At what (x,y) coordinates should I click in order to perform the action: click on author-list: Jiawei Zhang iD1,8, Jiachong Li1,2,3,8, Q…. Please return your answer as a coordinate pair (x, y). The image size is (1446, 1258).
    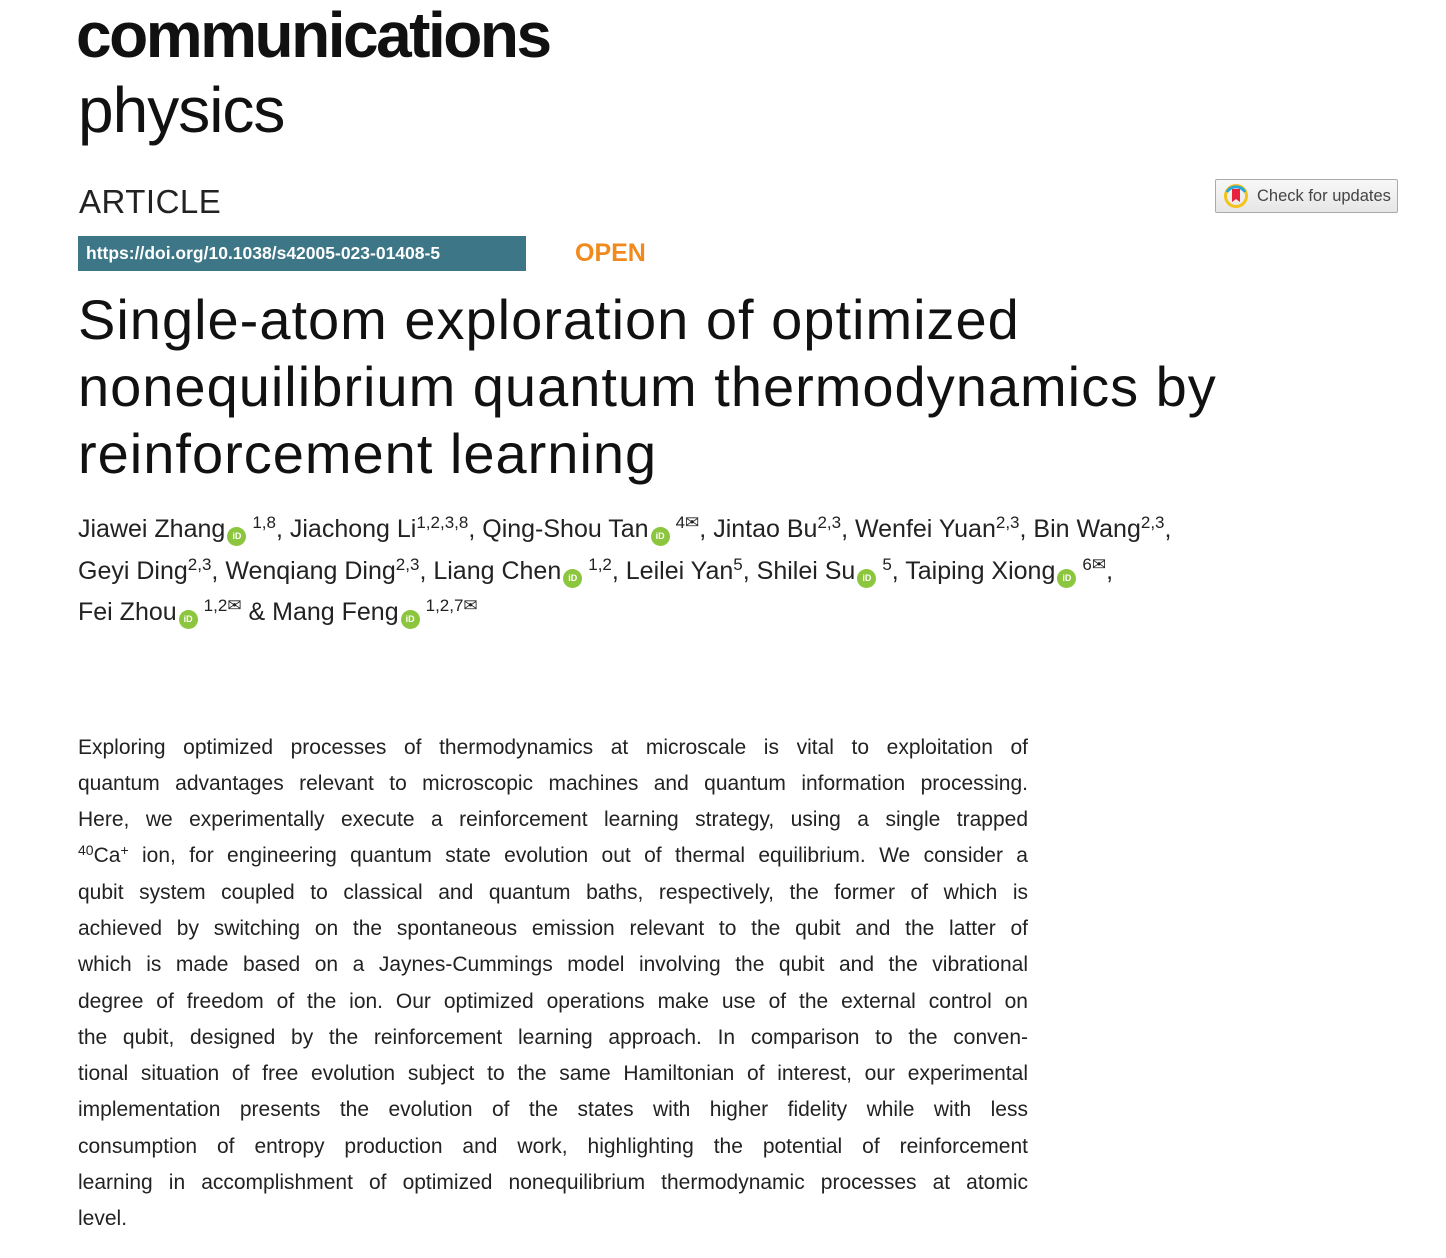
    Looking at the image, I should click on (748, 571).